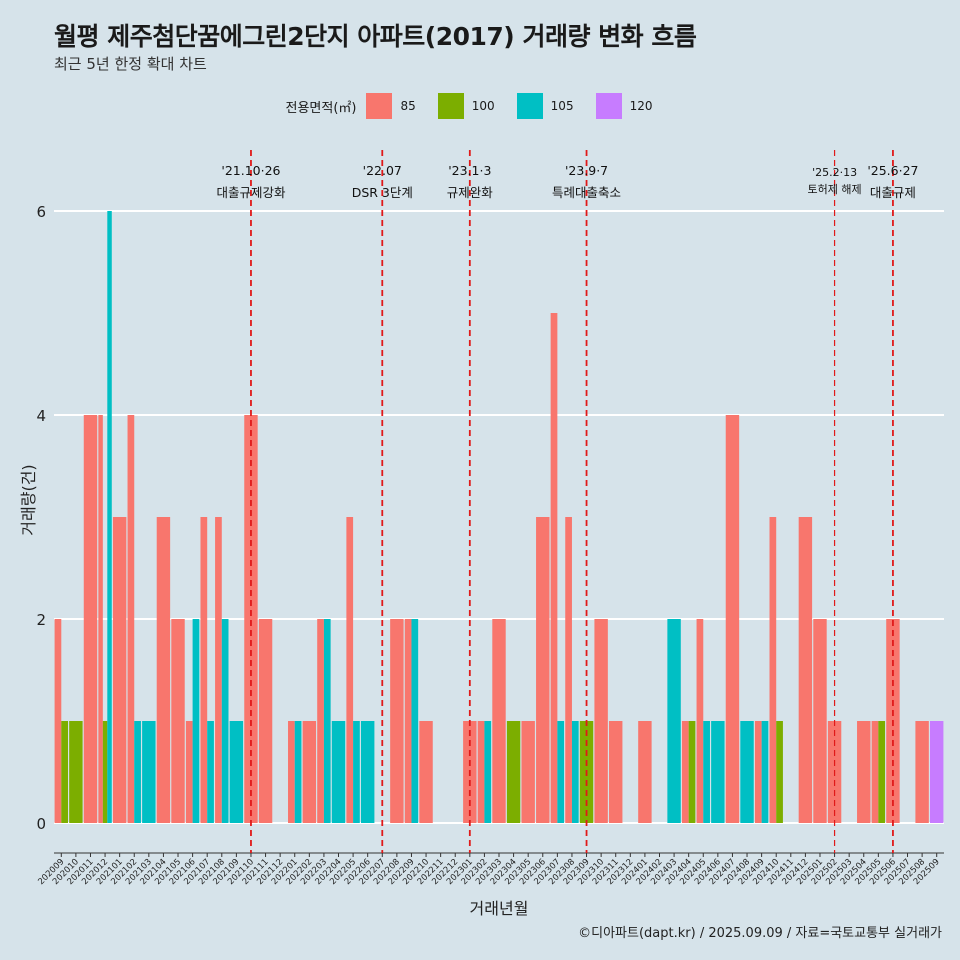 The height and width of the screenshot is (960, 960). Describe the element at coordinates (586, 192) in the screenshot. I see `event-label-202309: 특례대출축소` at that location.